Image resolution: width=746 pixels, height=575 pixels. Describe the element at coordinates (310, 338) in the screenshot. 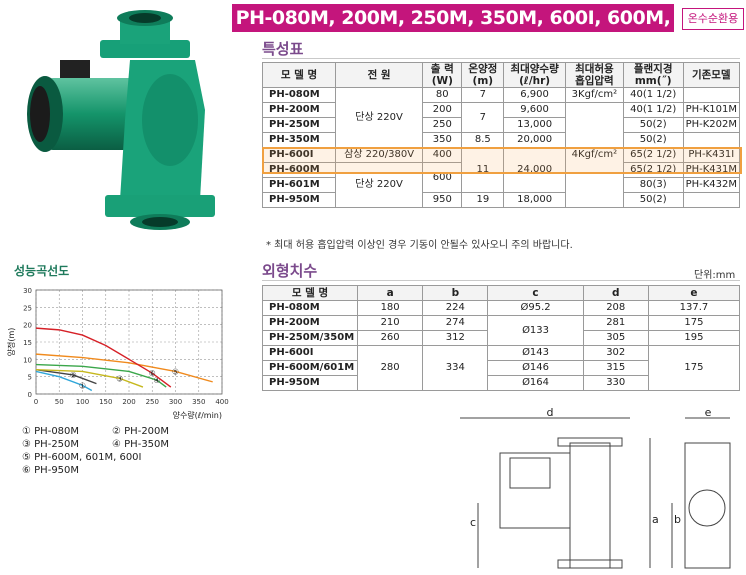

I see `cell: PH-250M/350M` at that location.